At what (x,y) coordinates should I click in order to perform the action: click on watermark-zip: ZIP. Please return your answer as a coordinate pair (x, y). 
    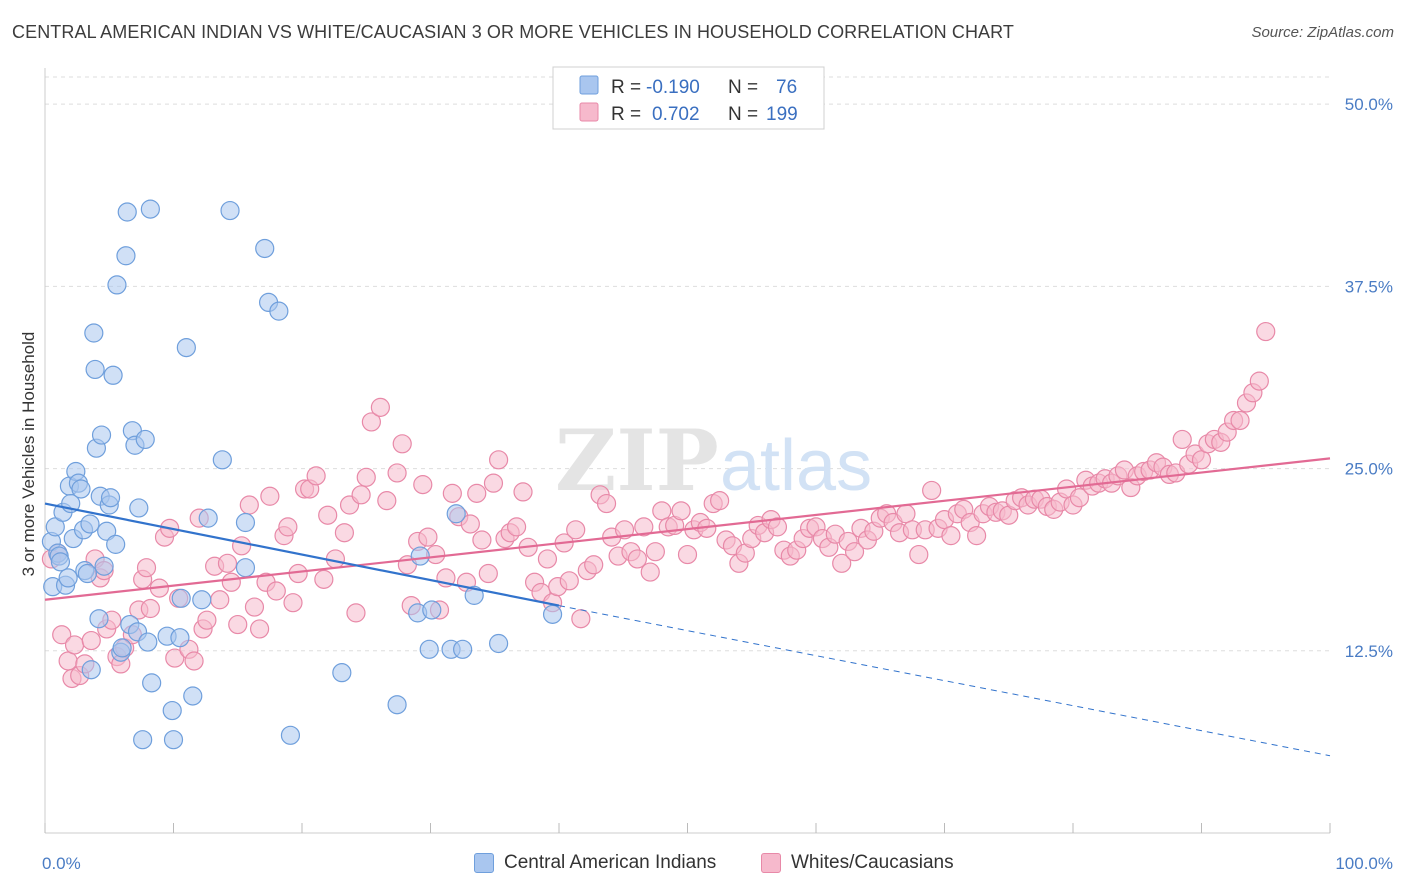
    Looking at the image, I should click on (637, 460).